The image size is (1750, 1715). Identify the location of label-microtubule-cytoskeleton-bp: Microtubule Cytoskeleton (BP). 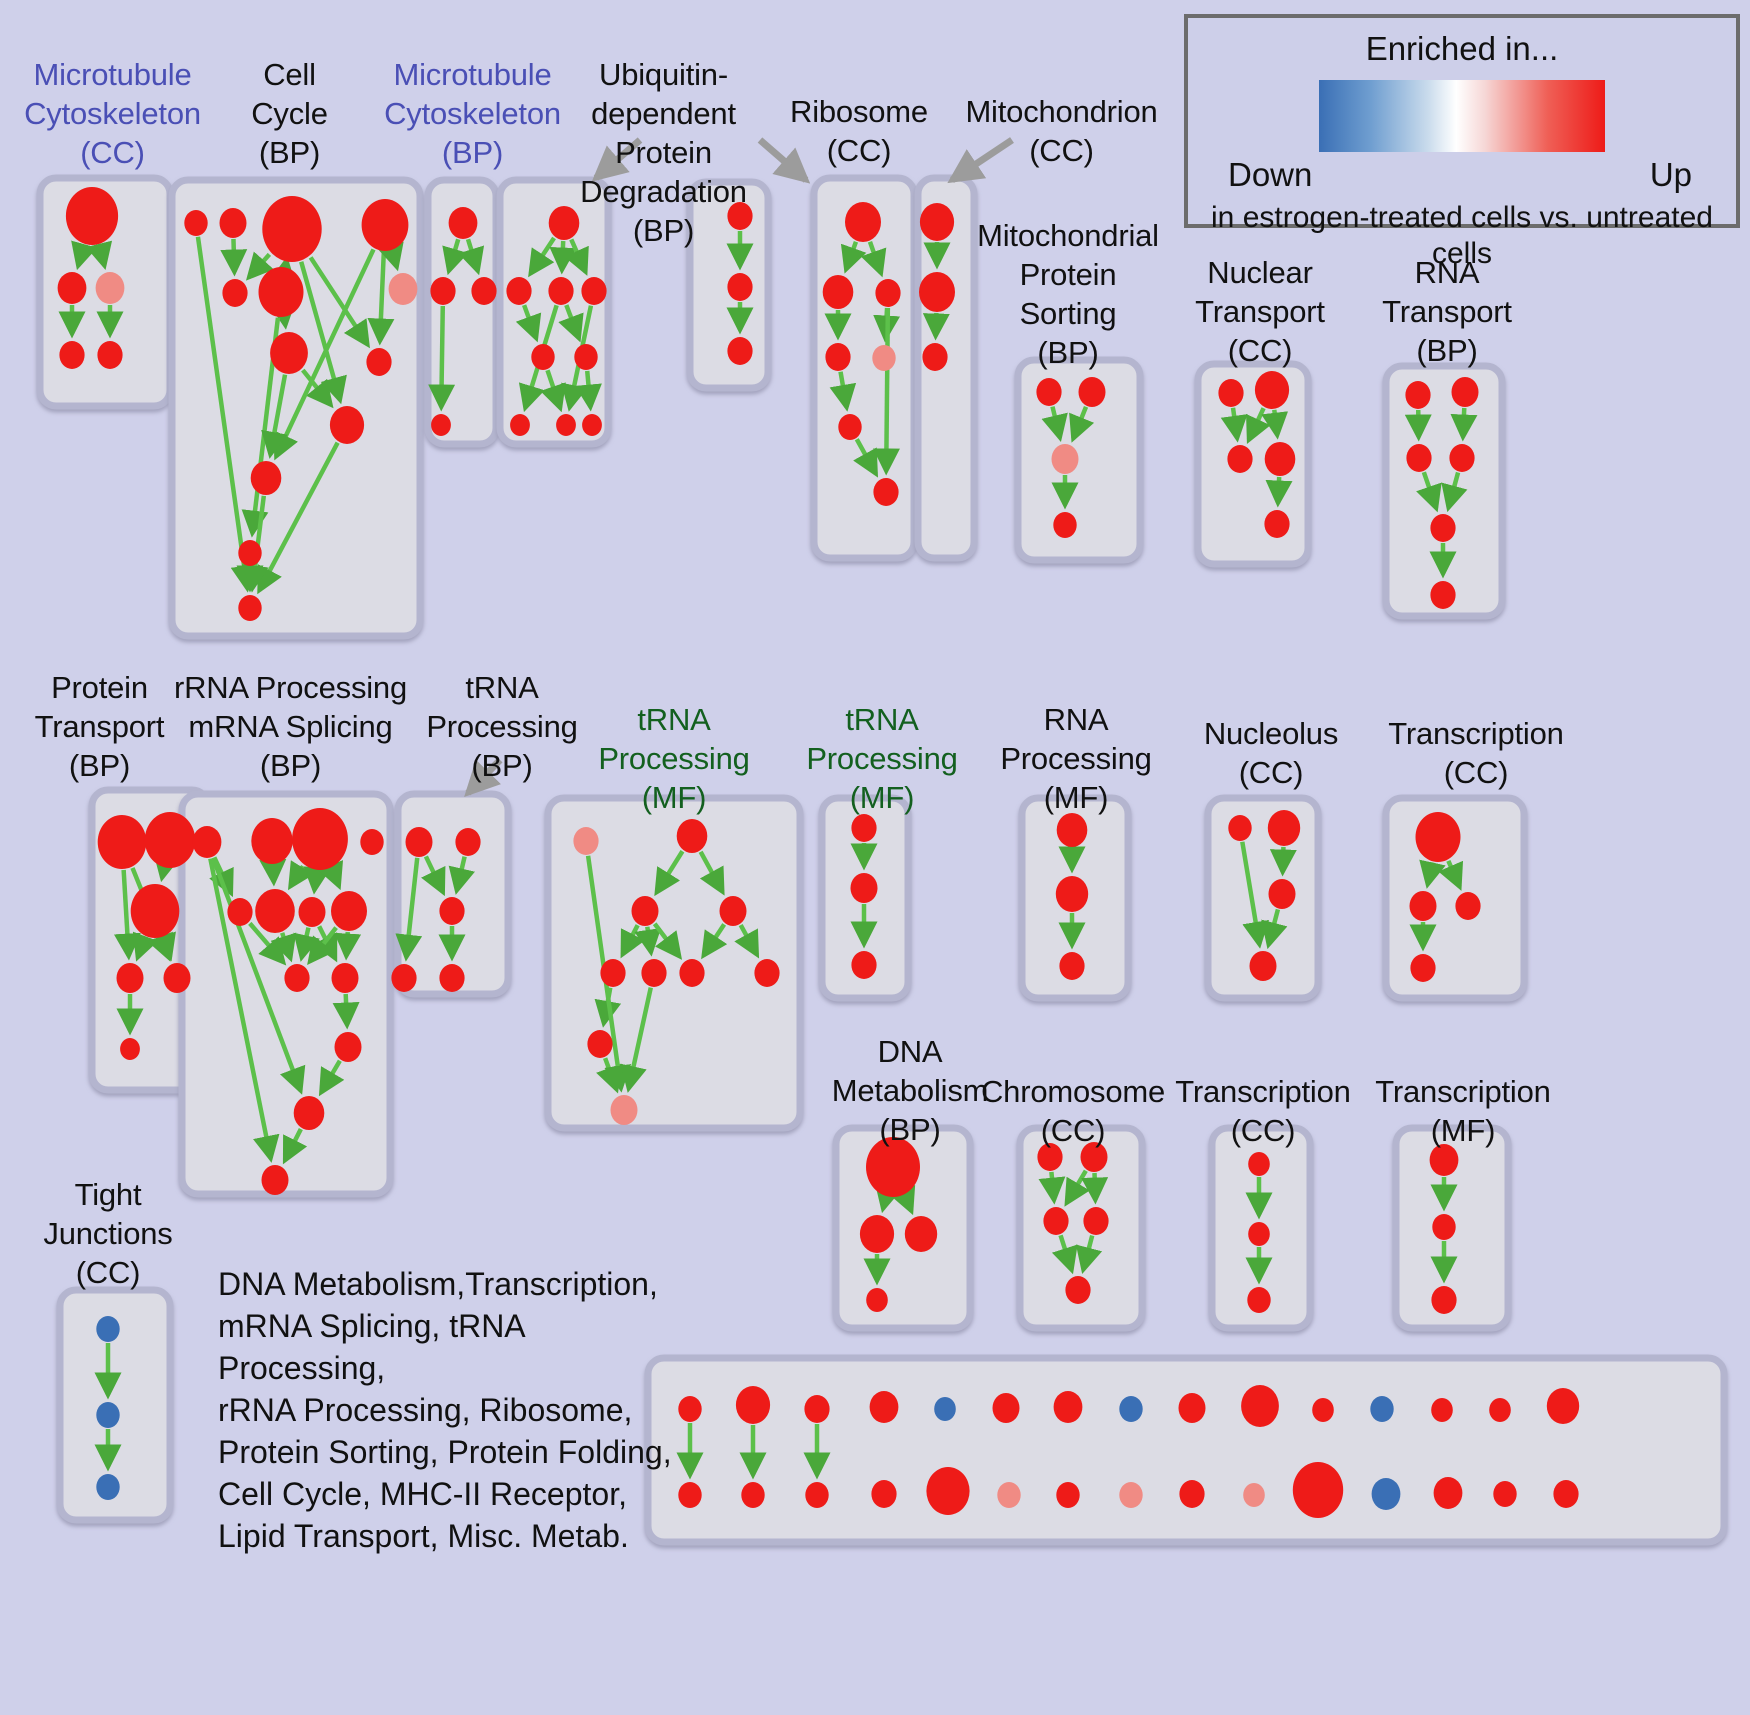
(472, 113).